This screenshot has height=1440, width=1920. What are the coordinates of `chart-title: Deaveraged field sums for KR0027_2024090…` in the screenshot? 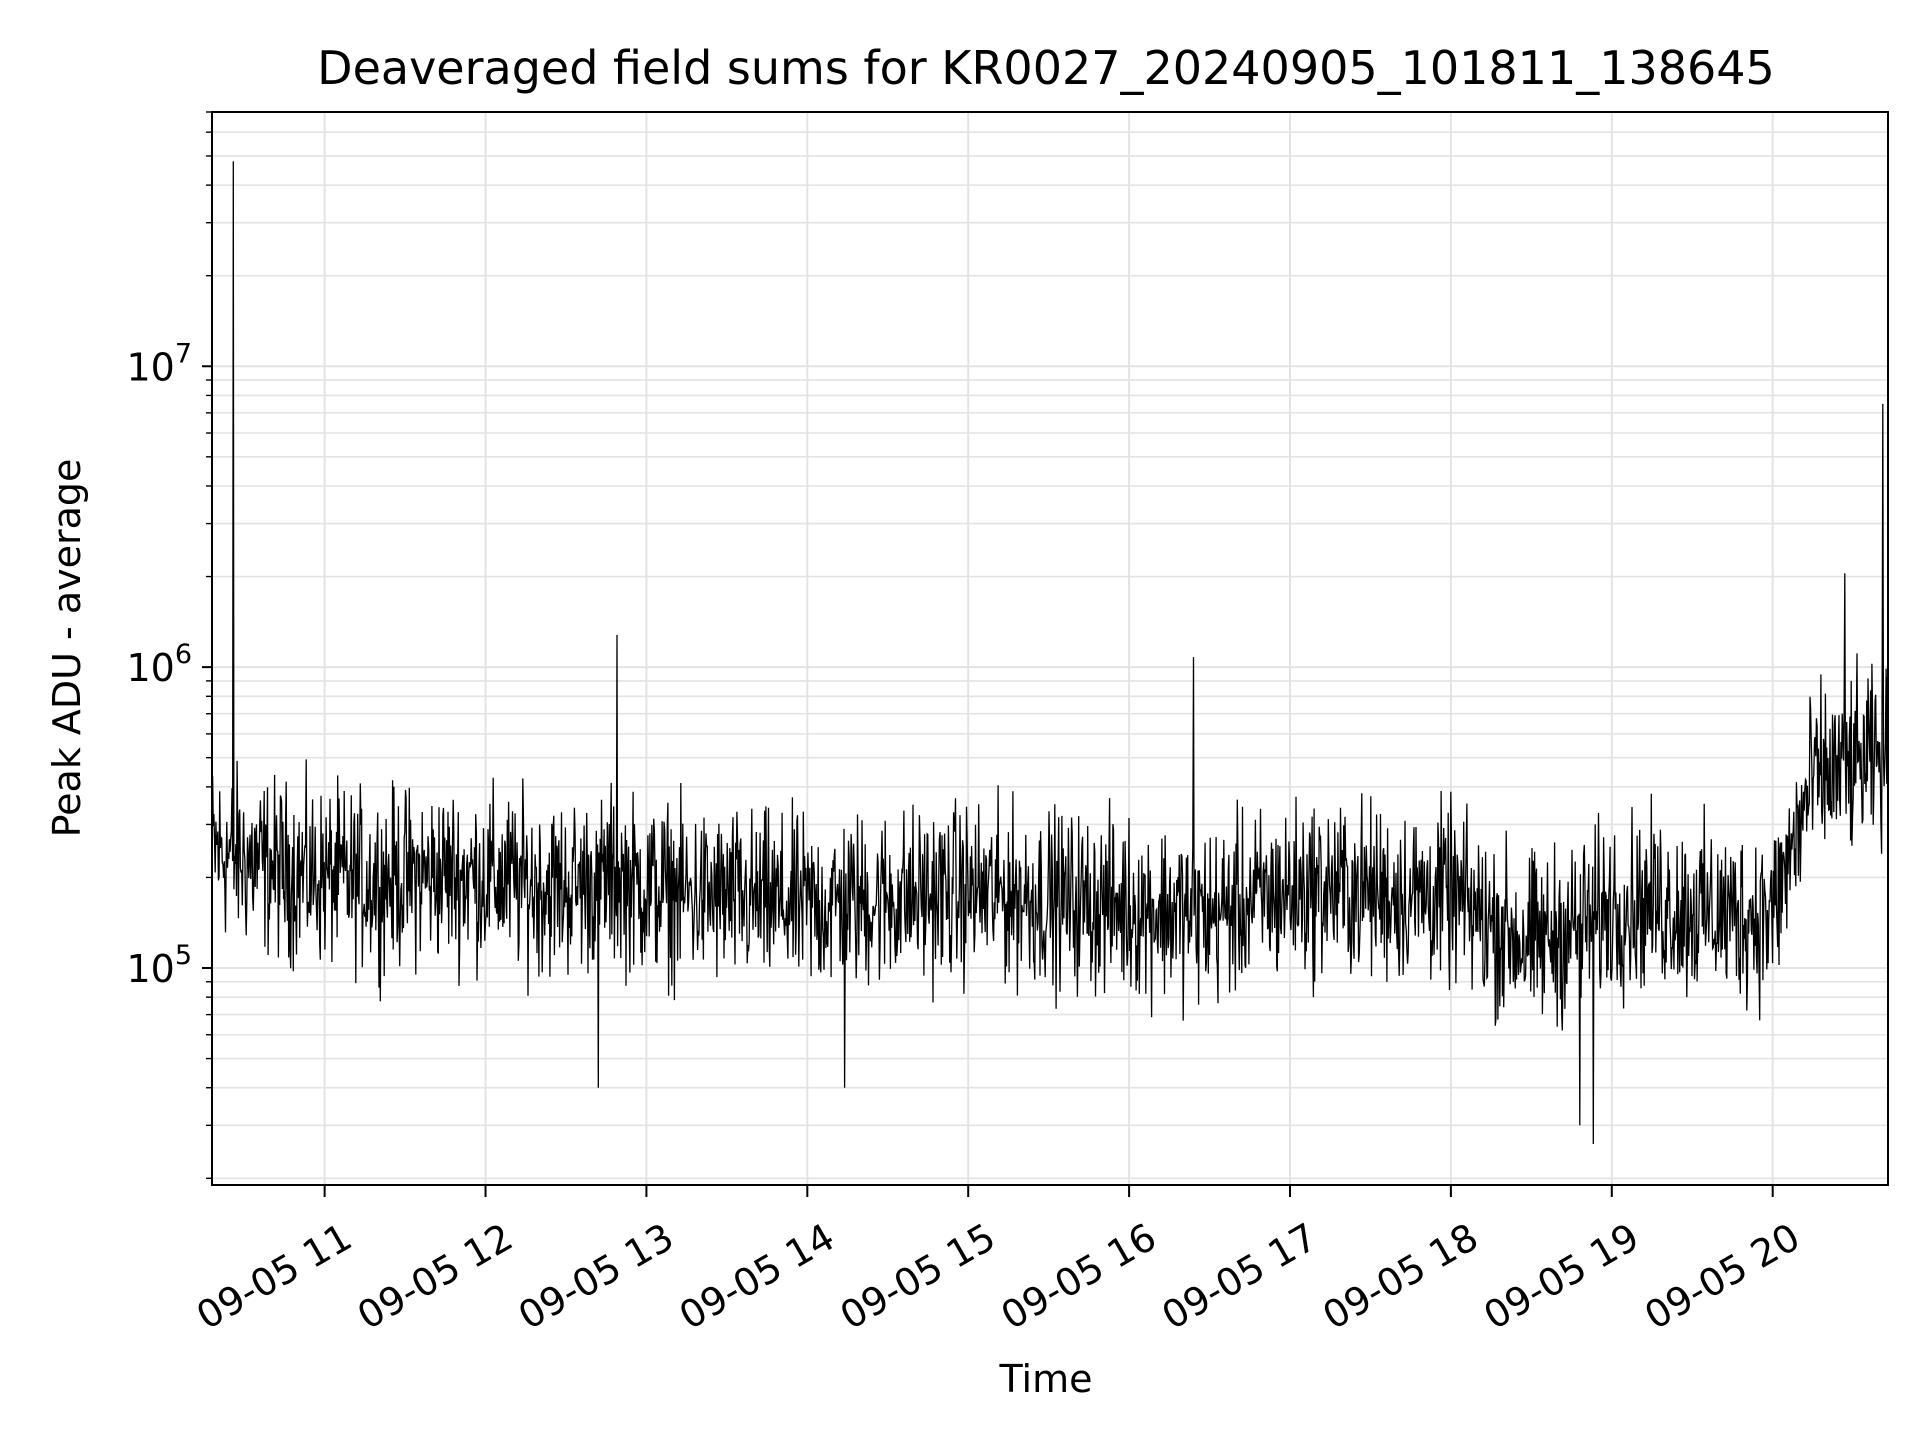 It's located at (1046, 68).